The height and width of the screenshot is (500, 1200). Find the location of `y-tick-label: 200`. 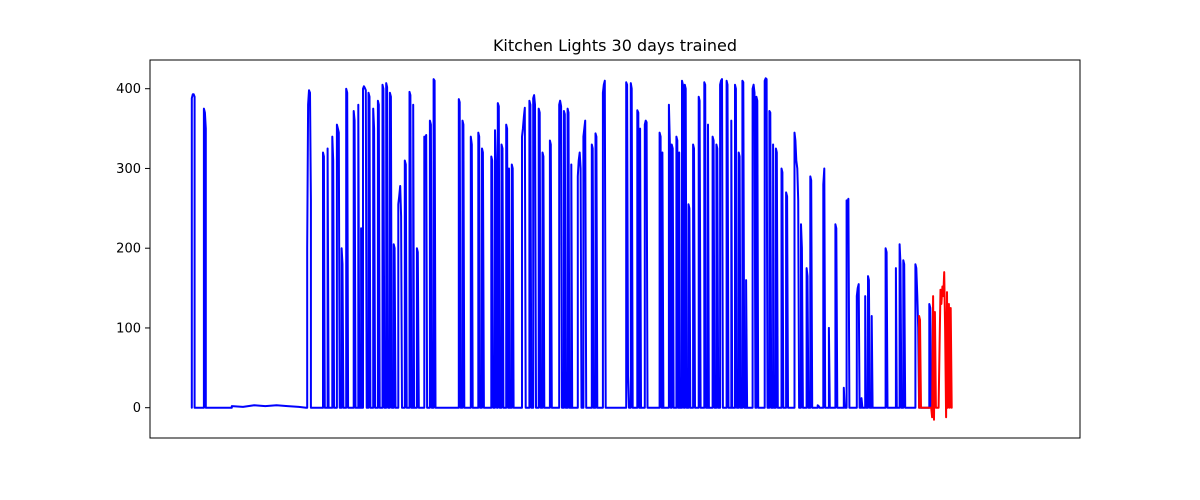

y-tick-label: 200 is located at coordinates (128, 249).